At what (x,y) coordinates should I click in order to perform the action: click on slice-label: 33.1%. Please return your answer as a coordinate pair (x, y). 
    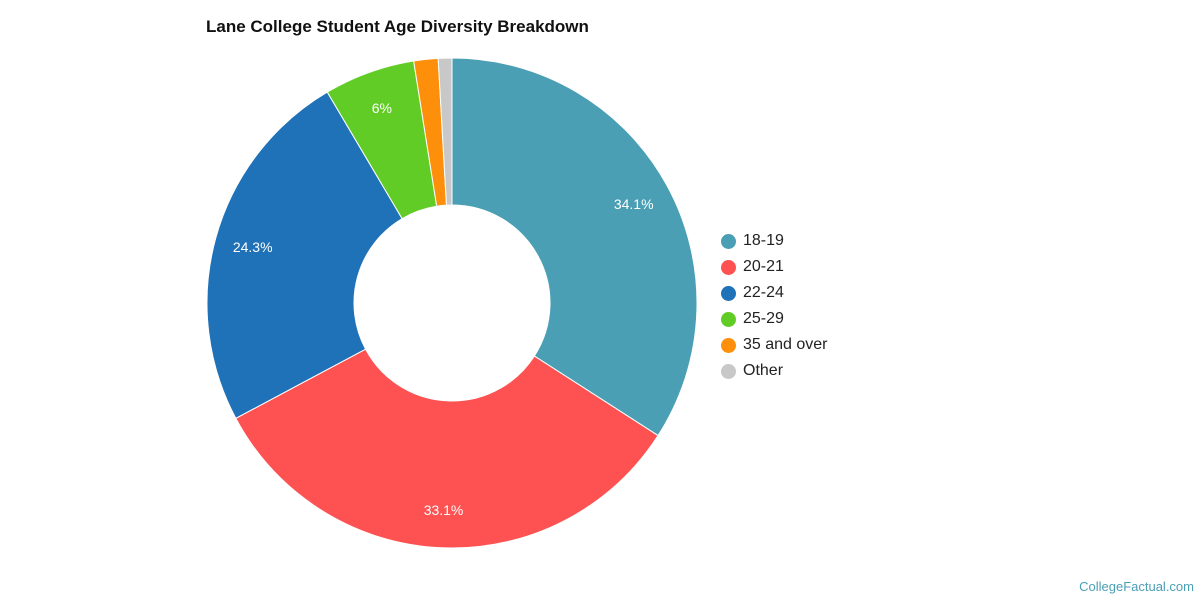
    Looking at the image, I should click on (444, 510).